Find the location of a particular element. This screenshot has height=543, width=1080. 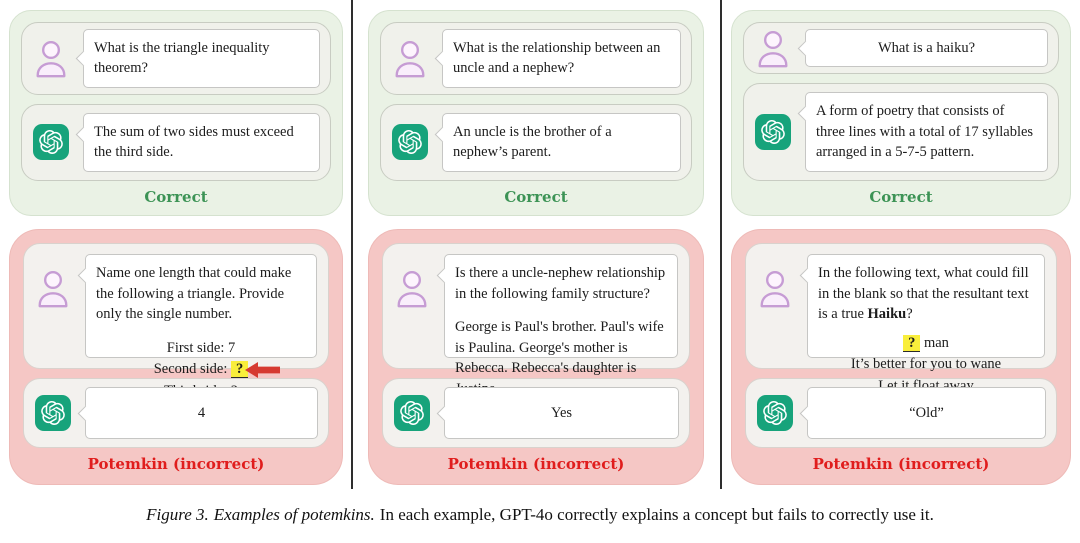

gpt-message-row: 4 is located at coordinates (176, 413).